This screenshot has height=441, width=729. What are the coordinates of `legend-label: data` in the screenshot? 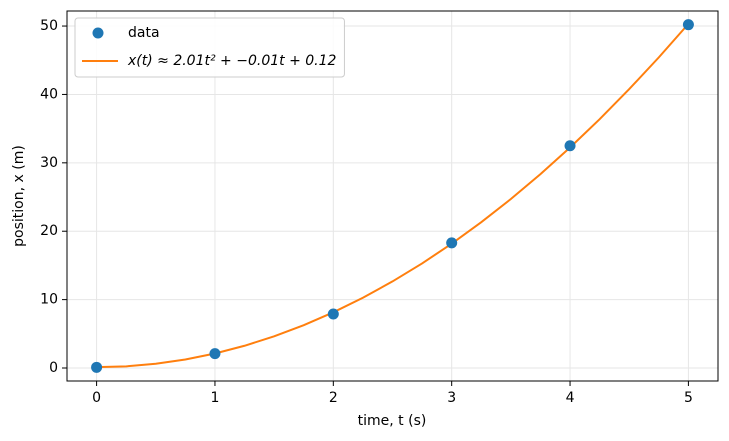 It's located at (144, 33).